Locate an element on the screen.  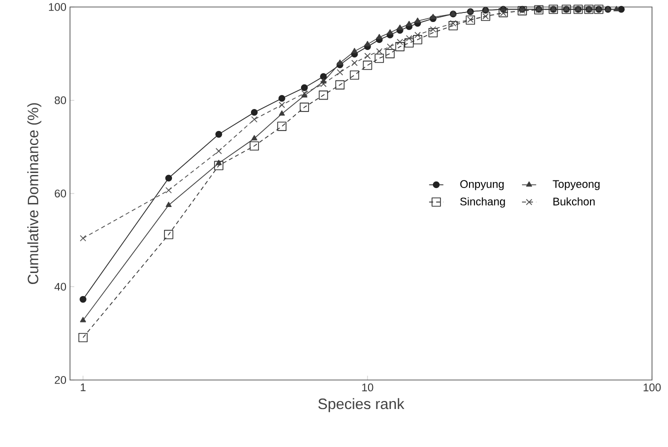
y-tick-label: 80 is located at coordinates (60, 100).